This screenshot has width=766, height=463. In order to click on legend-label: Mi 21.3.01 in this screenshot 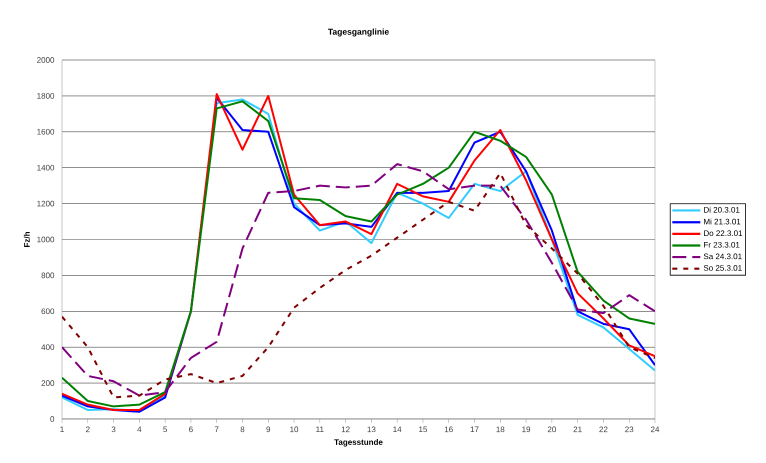, I will do `click(722, 221)`.